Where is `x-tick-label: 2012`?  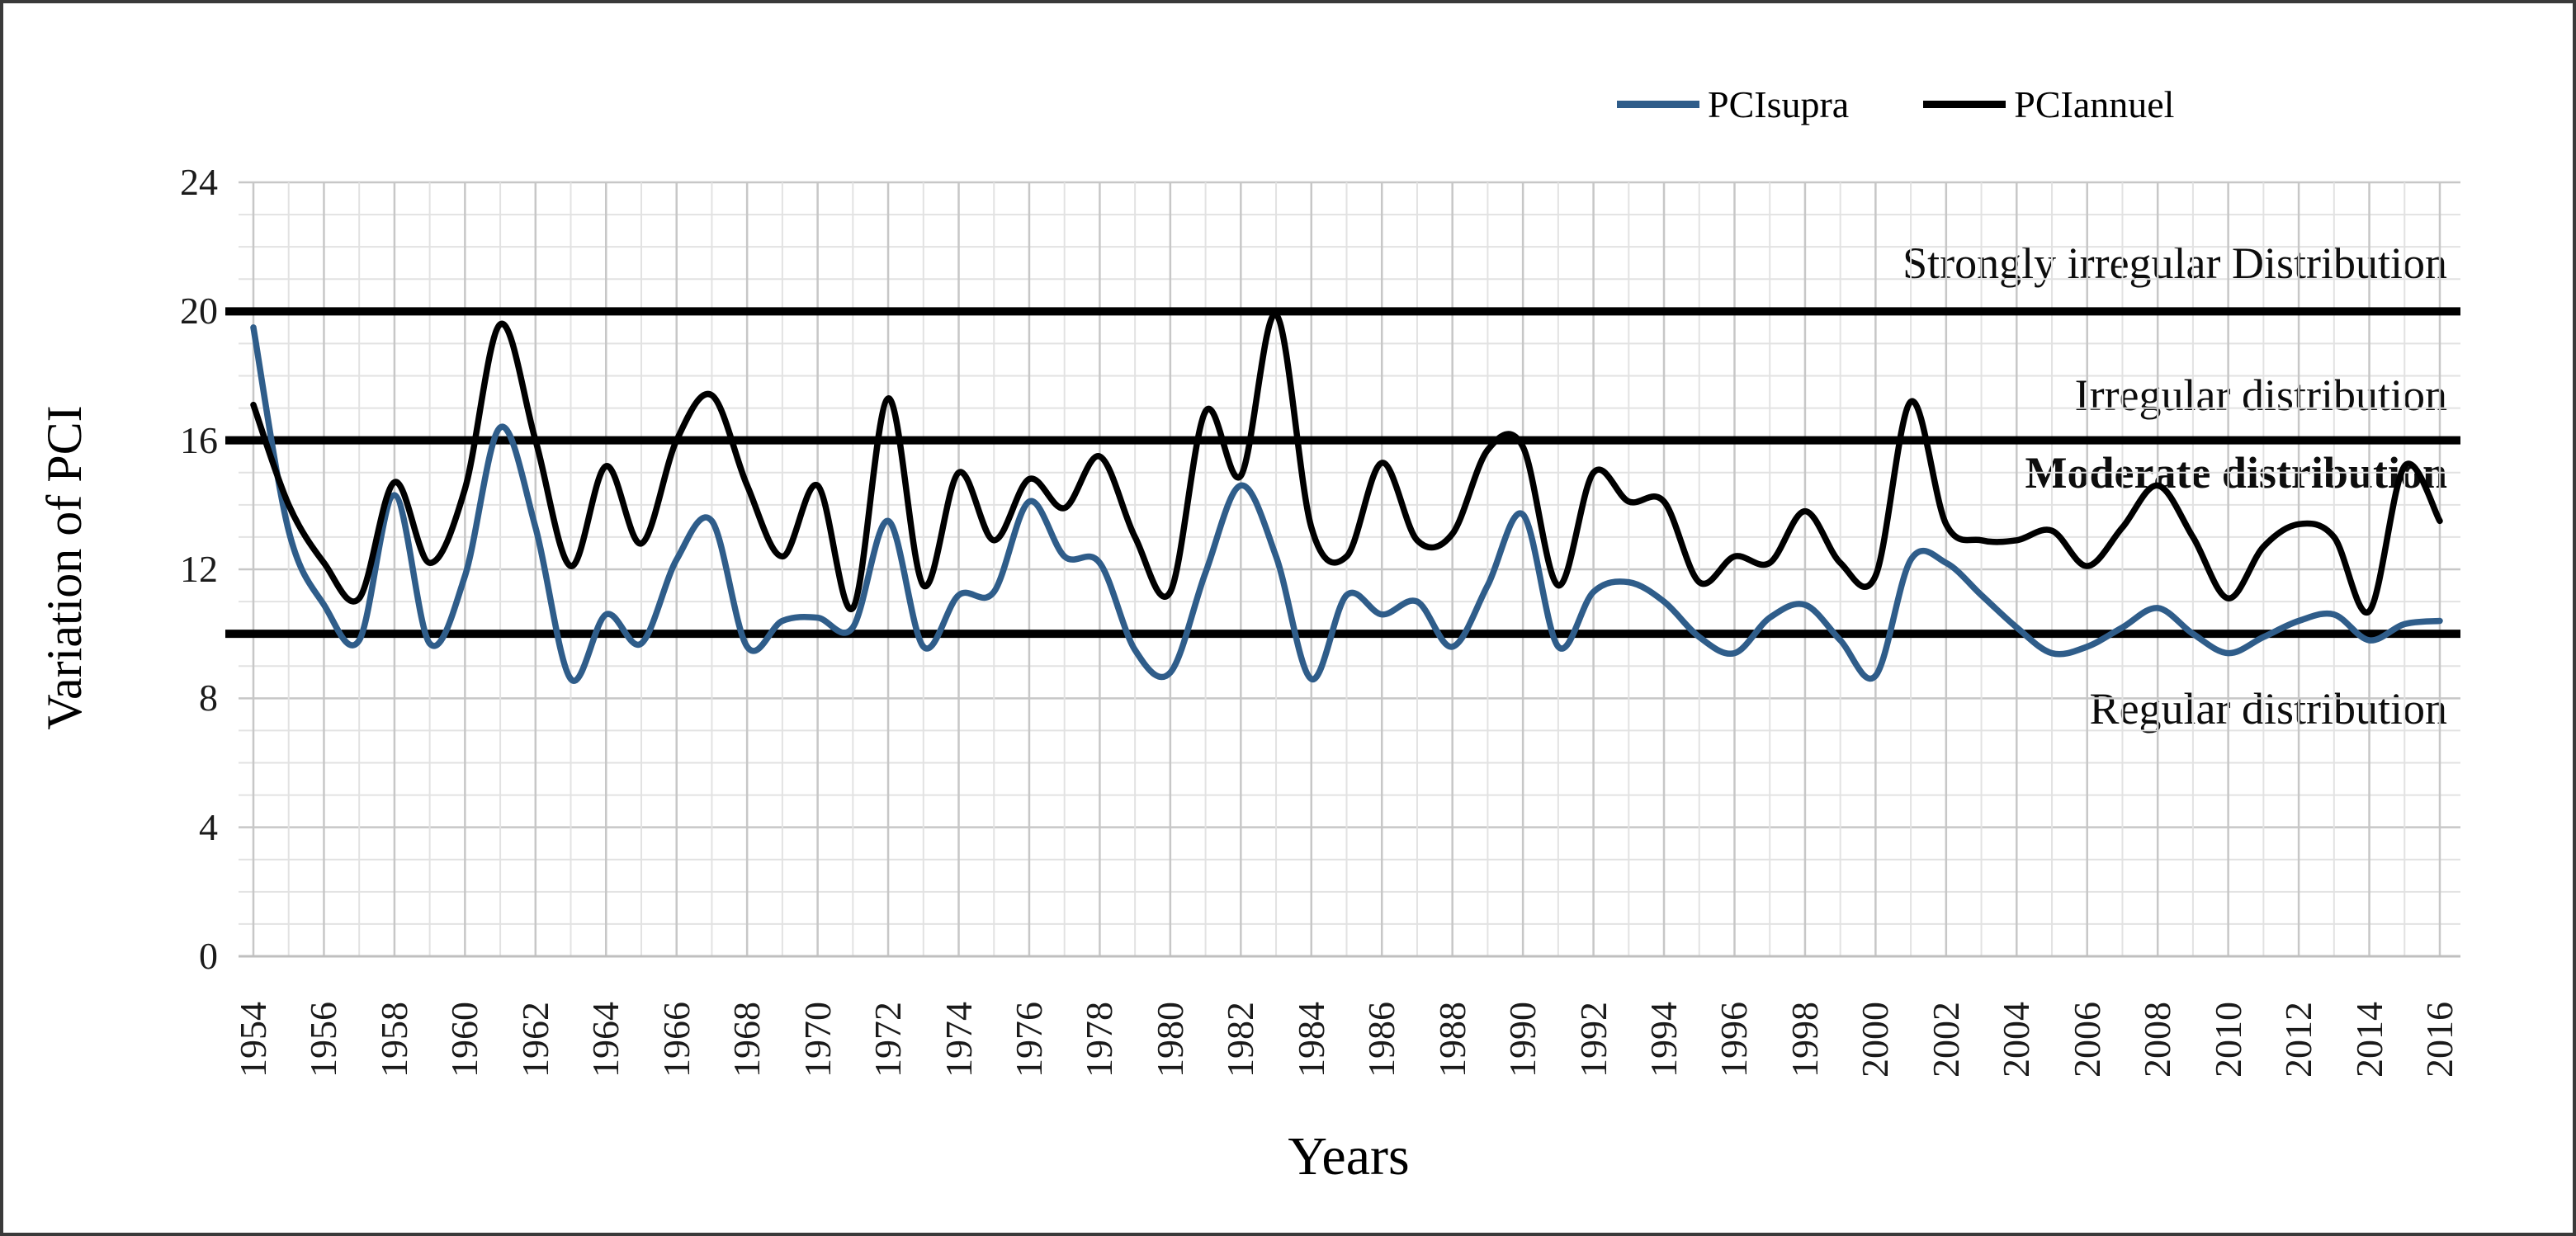 x-tick-label: 2012 is located at coordinates (2298, 1040).